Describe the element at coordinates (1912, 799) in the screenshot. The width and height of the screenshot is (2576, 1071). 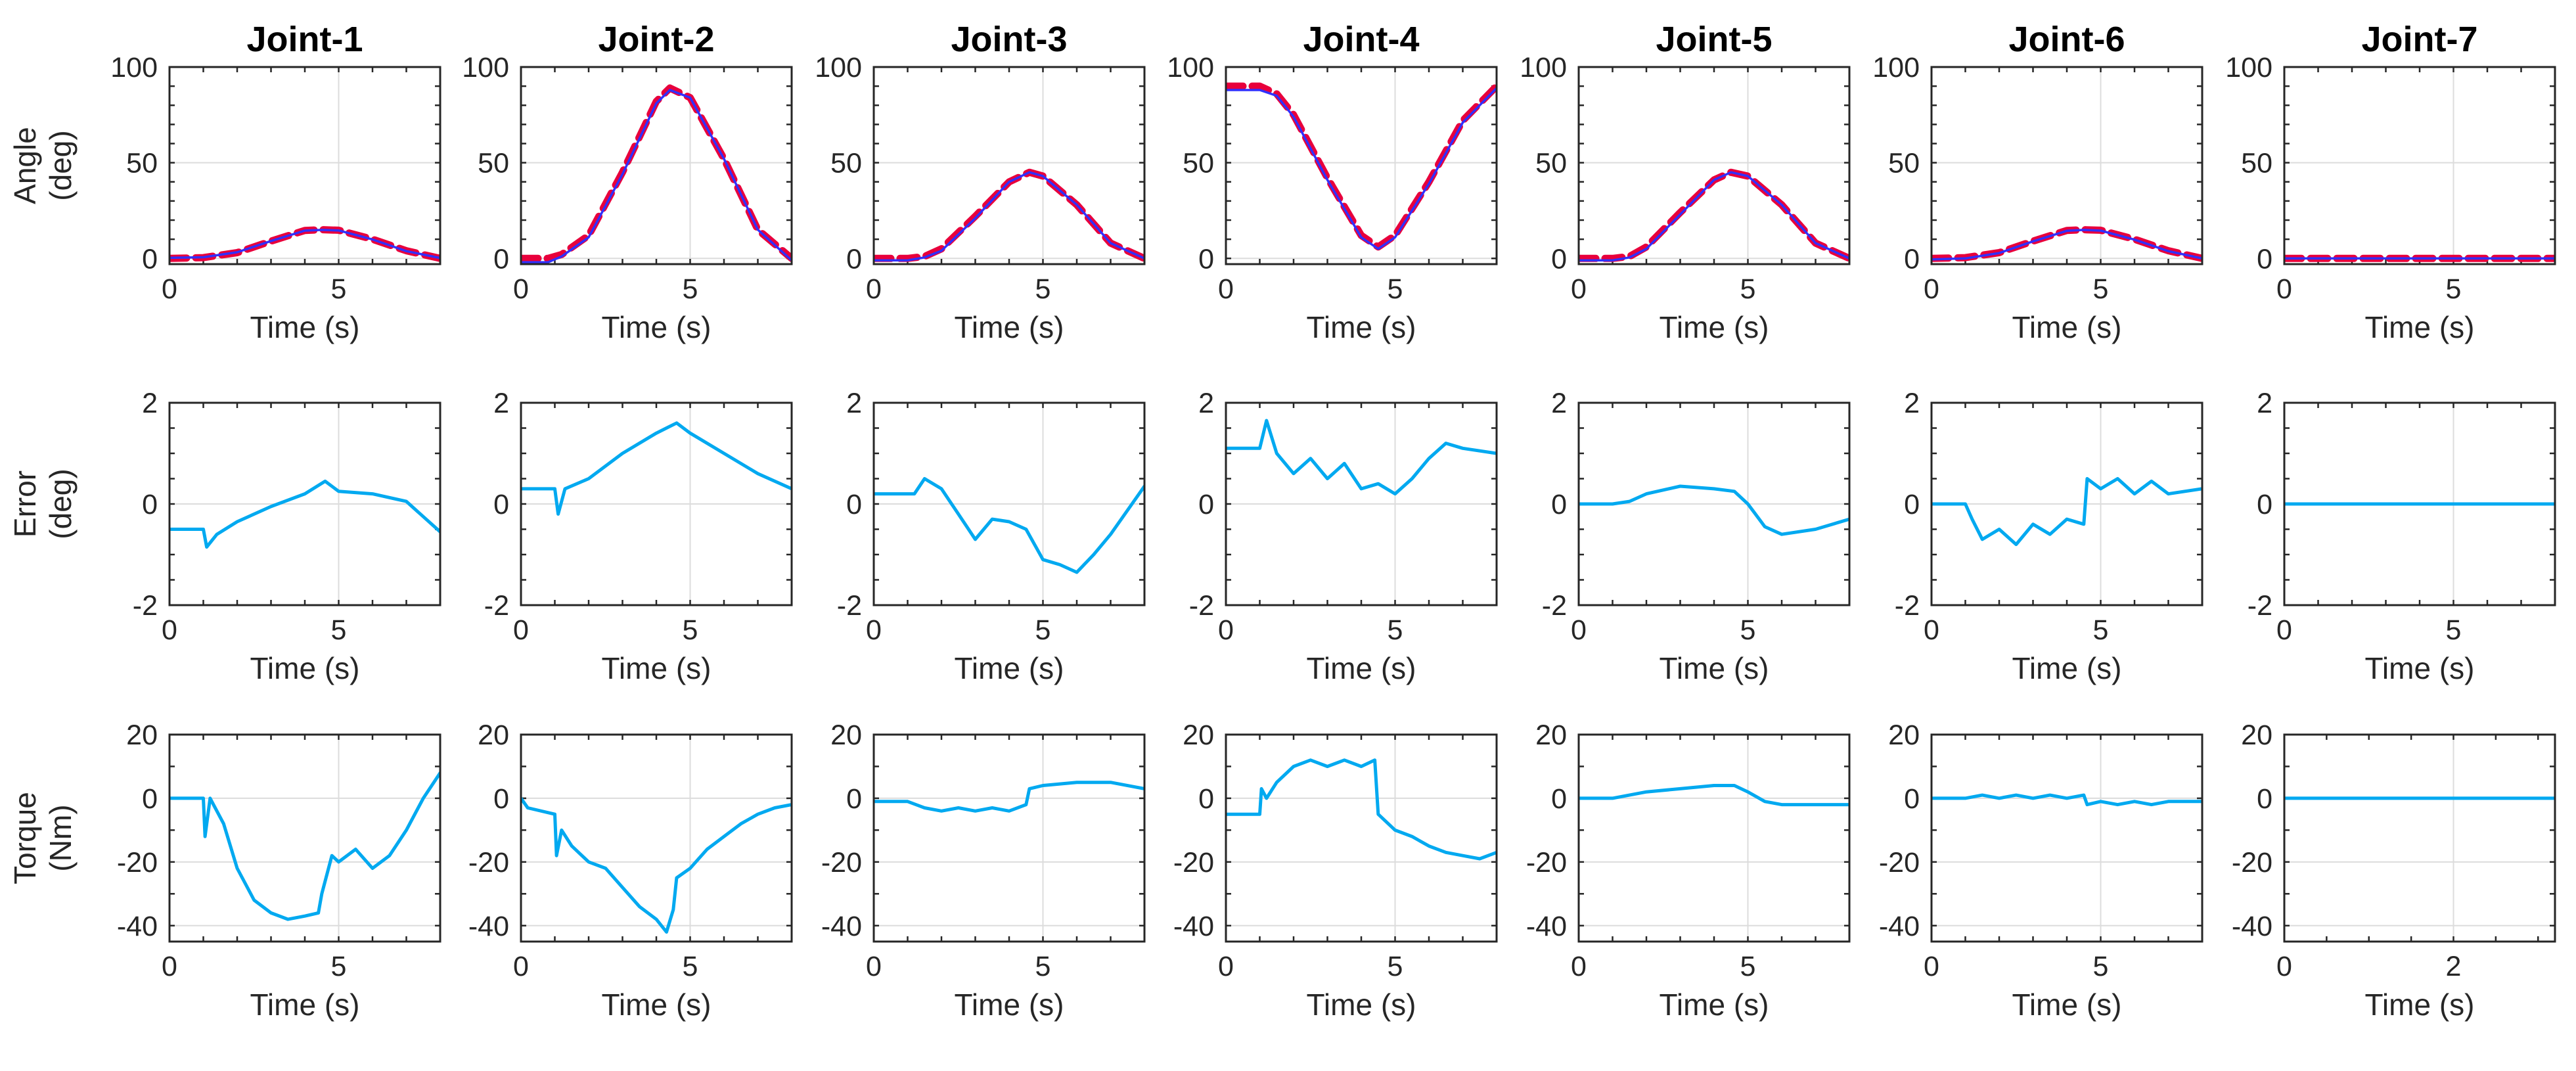
I see `panel-torque-joint-6-ytick-label: 0` at that location.